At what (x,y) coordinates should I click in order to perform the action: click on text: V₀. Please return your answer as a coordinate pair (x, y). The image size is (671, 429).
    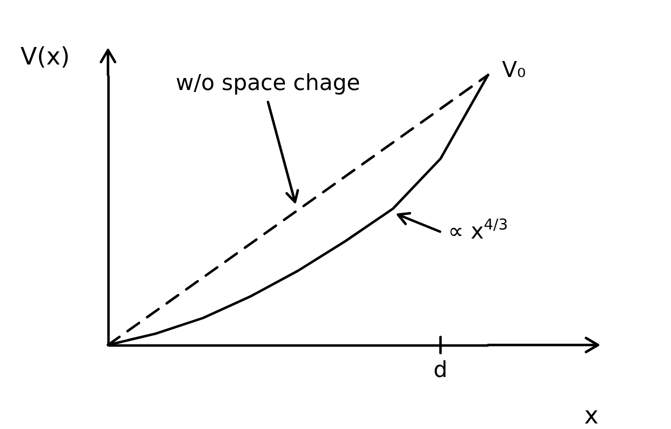
    Looking at the image, I should click on (514, 70).